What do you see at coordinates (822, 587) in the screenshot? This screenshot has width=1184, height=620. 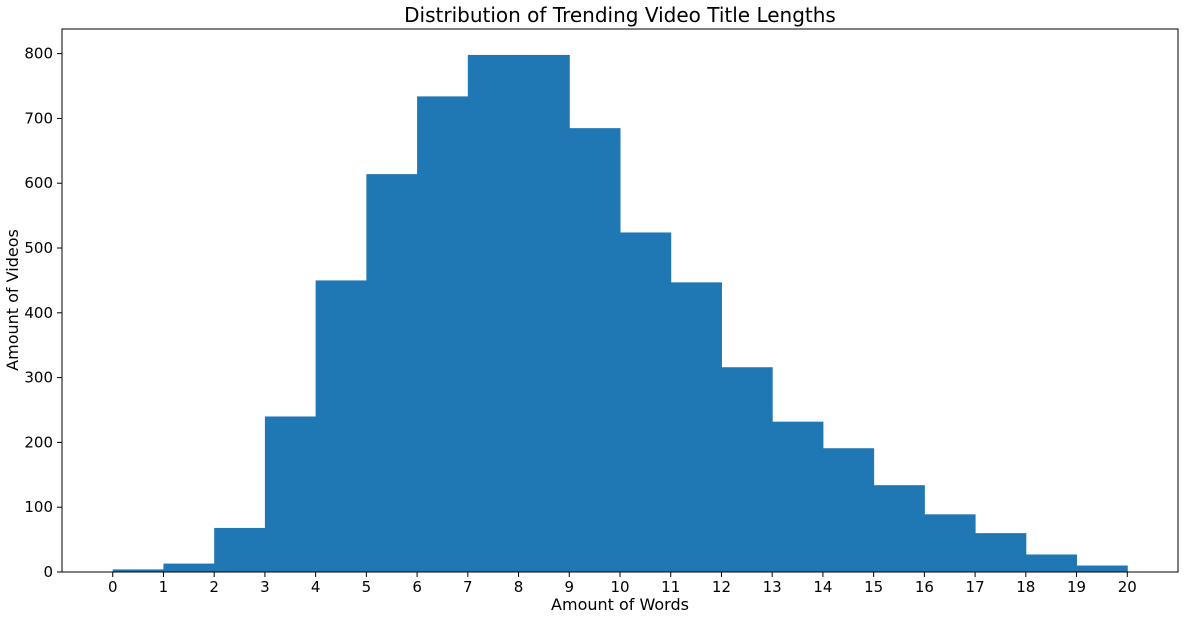 I see `x-tick-label: 14` at bounding box center [822, 587].